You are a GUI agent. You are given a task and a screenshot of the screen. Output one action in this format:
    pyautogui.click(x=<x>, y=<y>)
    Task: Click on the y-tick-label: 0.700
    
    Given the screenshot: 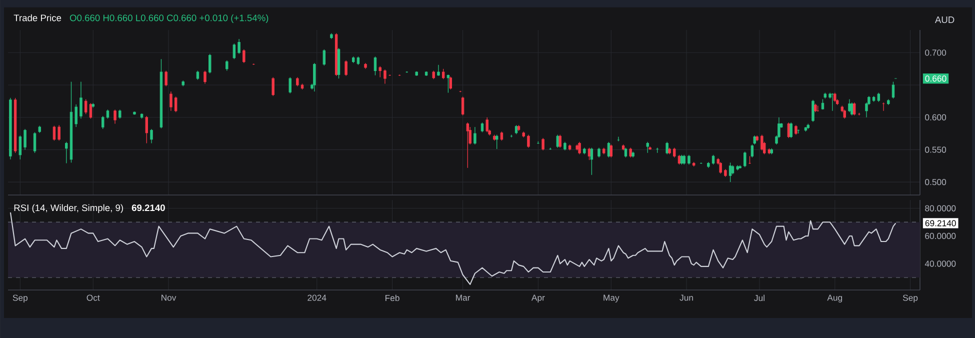 What is the action you would take?
    pyautogui.click(x=935, y=53)
    